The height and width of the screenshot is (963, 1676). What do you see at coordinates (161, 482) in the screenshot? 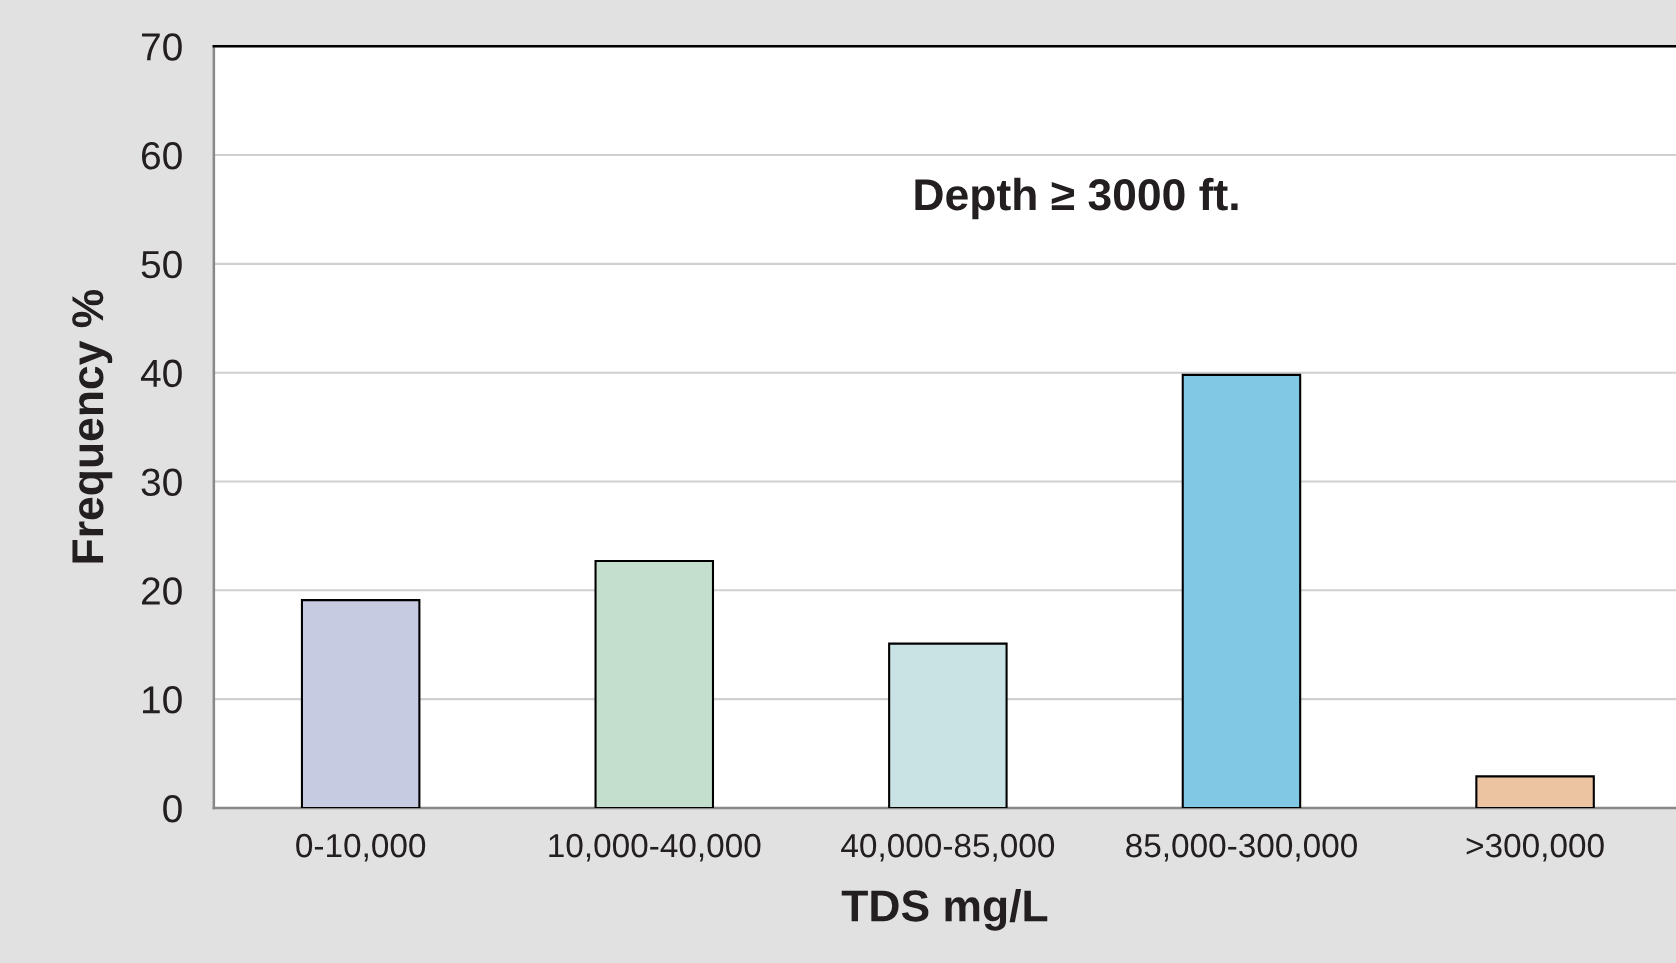
I see `y-tick-label: 30` at bounding box center [161, 482].